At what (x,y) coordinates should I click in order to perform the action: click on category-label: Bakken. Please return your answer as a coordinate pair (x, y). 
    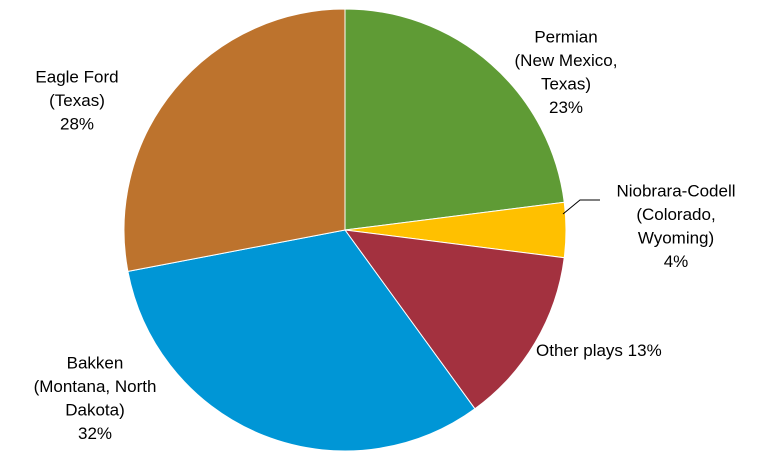
    Looking at the image, I should click on (95, 362).